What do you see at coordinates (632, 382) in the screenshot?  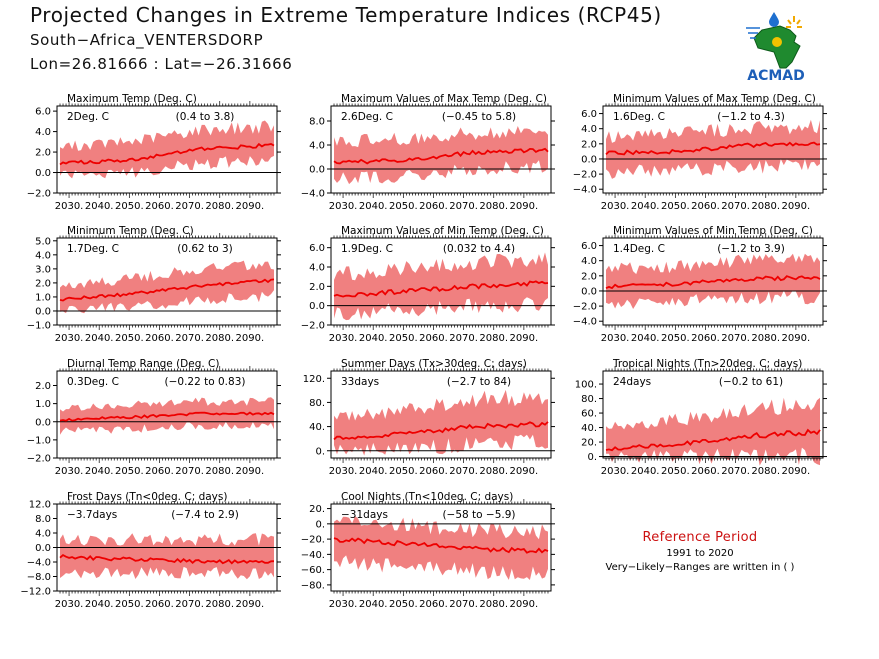 I see `mean-change-label: 24days` at bounding box center [632, 382].